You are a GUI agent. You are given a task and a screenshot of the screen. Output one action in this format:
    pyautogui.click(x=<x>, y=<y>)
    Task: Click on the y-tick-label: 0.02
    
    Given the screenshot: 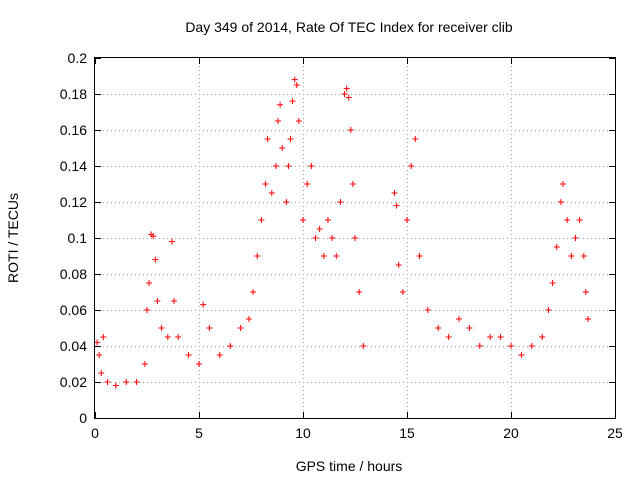 What is the action you would take?
    pyautogui.click(x=73, y=382)
    